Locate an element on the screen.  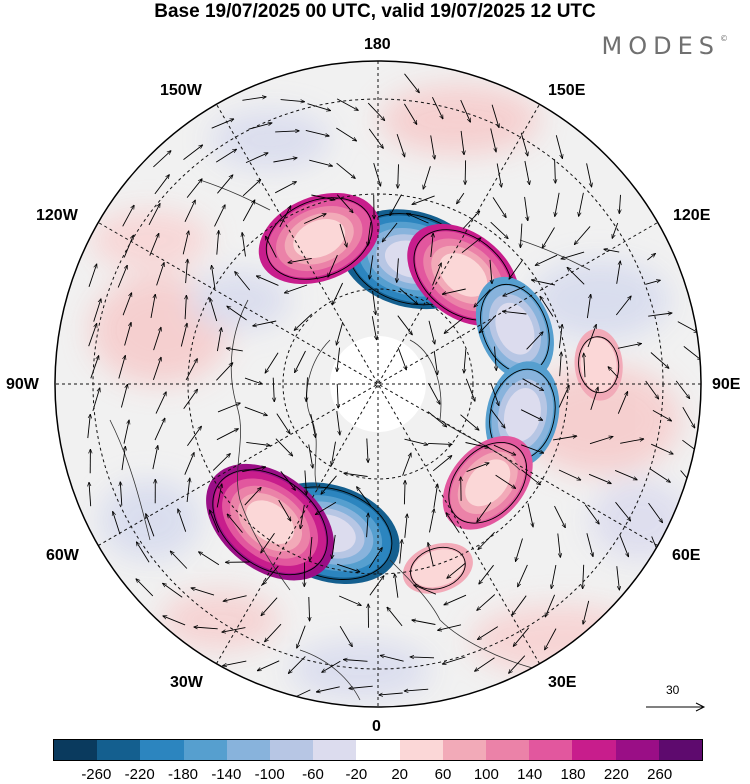
wind-arrow is located at coordinates (465, 172).